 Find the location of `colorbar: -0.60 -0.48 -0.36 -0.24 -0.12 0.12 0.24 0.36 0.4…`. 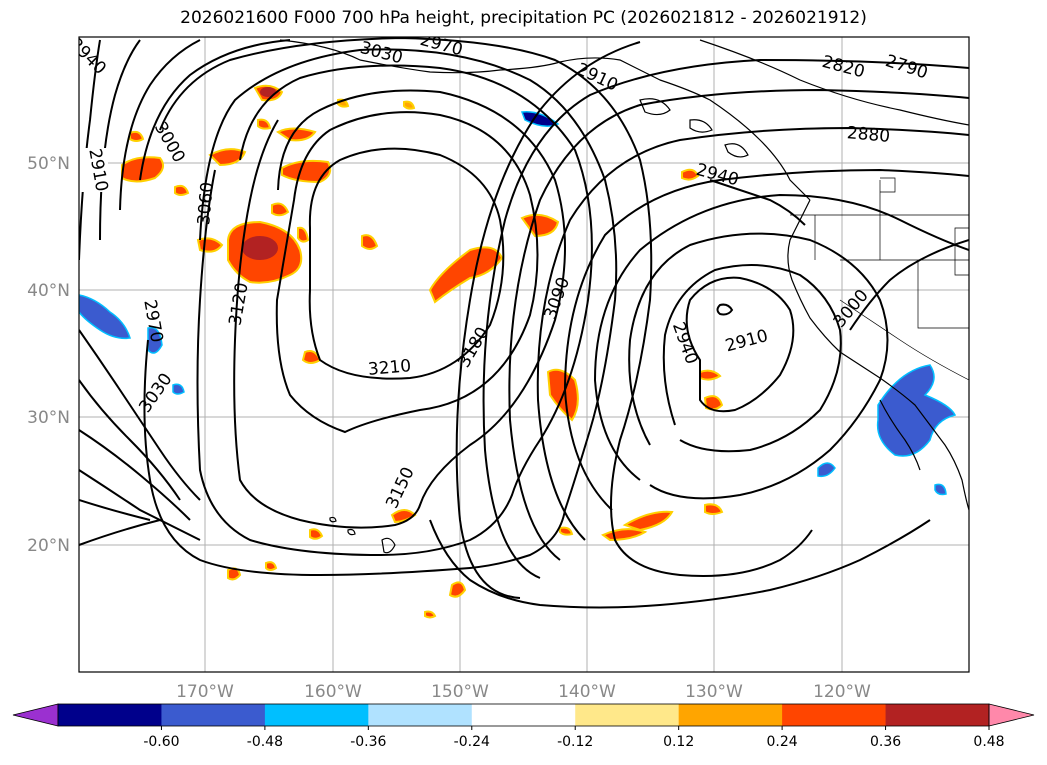

colorbar: -0.60 -0.48 -0.36 -0.24 -0.12 0.12 0.24 0.36 0.4… is located at coordinates (523, 726).